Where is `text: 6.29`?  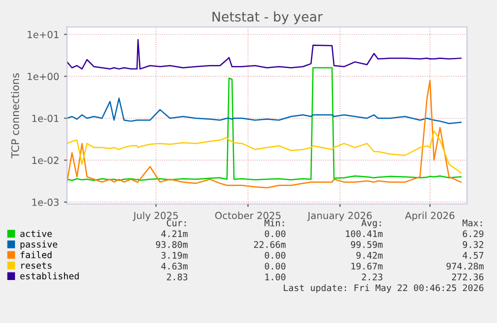
text: 6.29 is located at coordinates (473, 234).